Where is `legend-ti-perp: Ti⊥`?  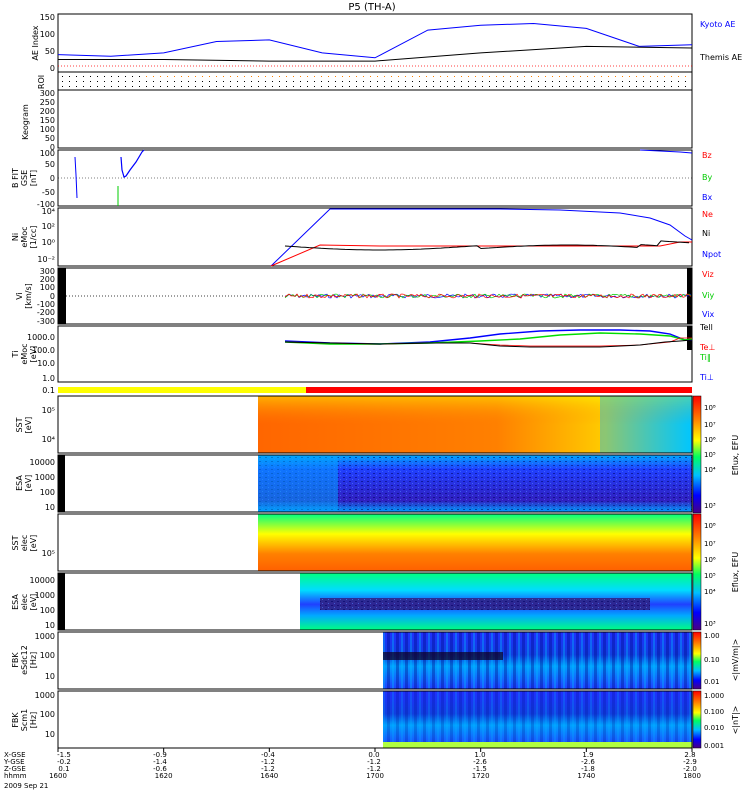 legend-ti-perp: Ti⊥ is located at coordinates (706, 377).